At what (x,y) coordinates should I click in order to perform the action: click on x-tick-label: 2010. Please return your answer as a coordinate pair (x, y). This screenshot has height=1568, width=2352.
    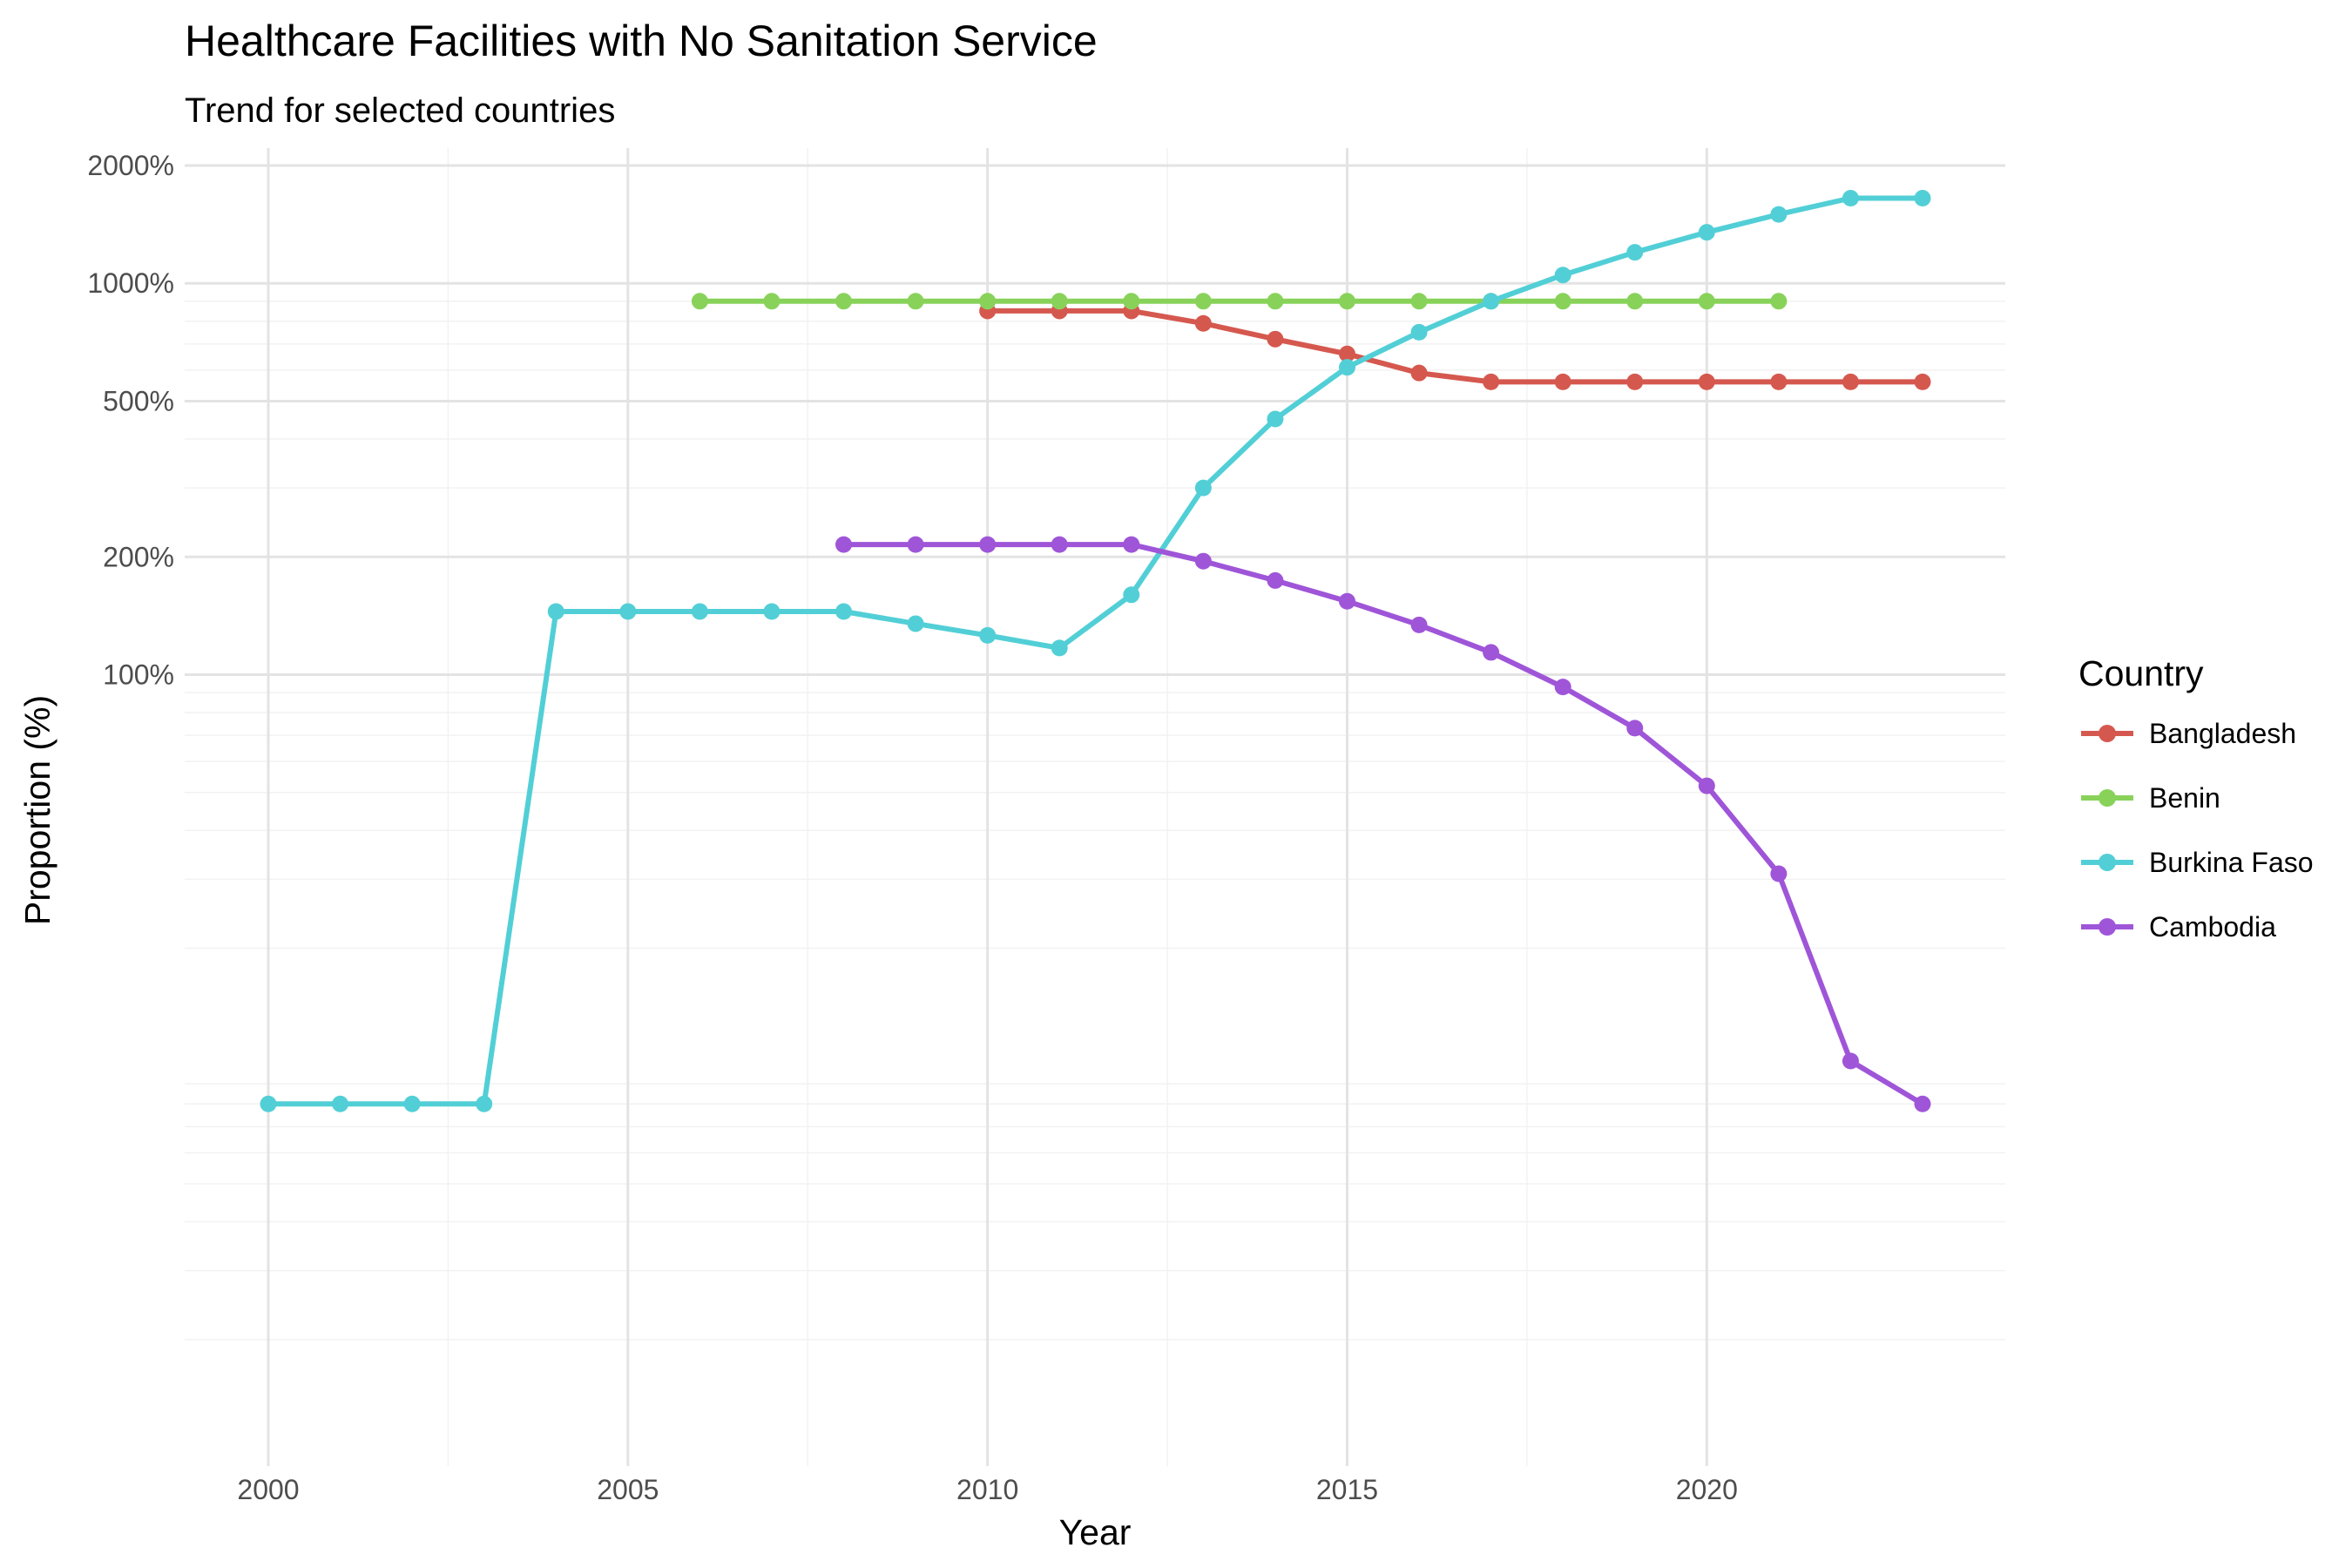
    Looking at the image, I should click on (987, 1489).